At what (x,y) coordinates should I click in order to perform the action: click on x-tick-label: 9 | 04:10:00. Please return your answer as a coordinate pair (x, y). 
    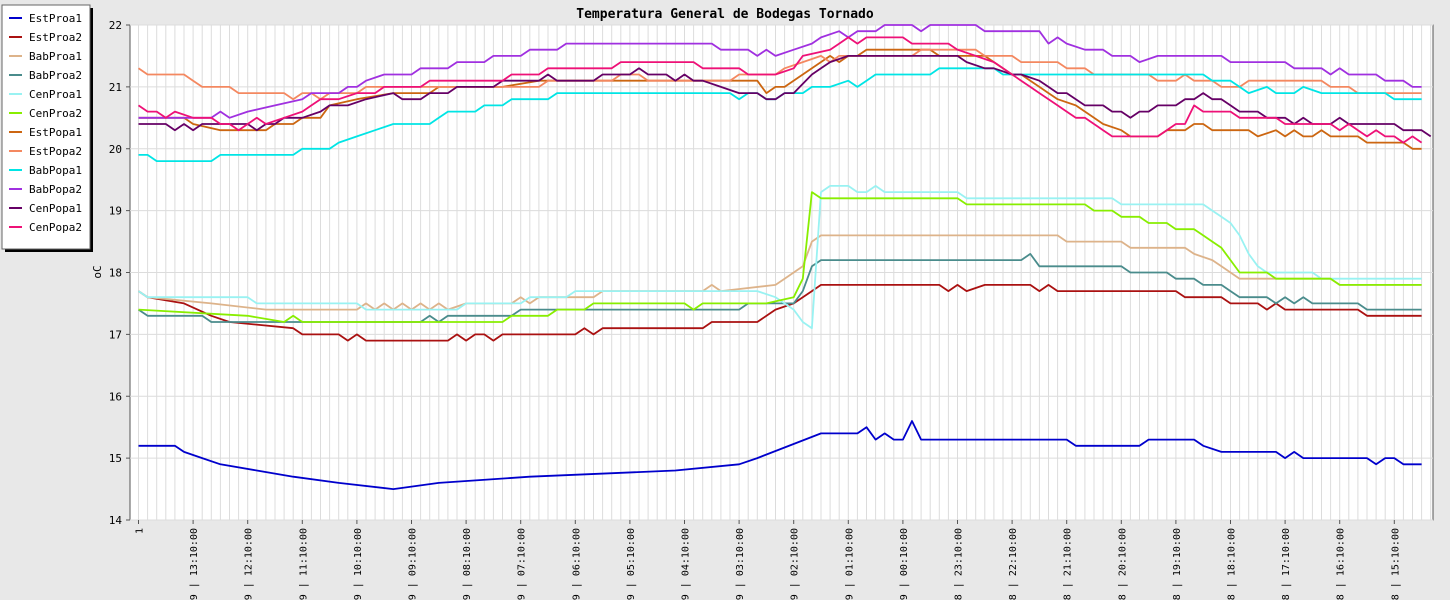
    Looking at the image, I should click on (686, 564).